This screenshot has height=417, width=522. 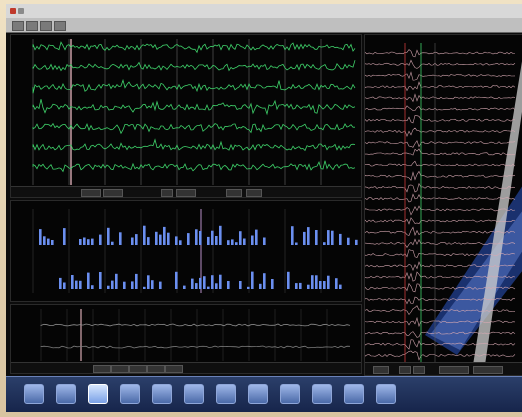 I want to click on close-icon, so click(x=13, y=11).